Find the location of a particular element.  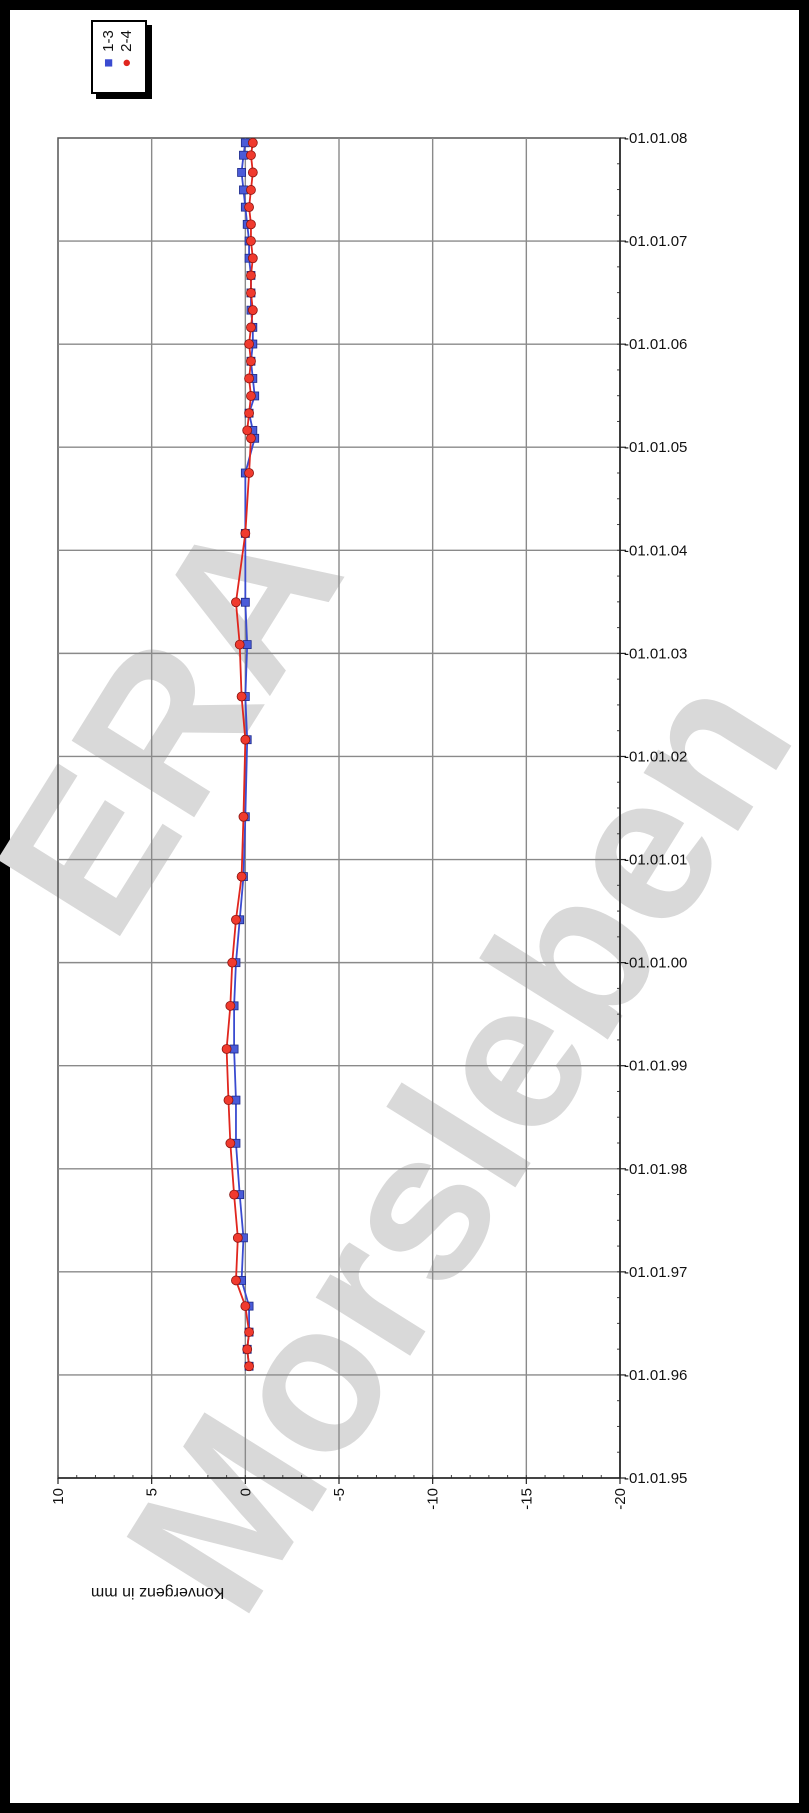

tick-label-y: -01.01.99 is located at coordinates (655, 1066).